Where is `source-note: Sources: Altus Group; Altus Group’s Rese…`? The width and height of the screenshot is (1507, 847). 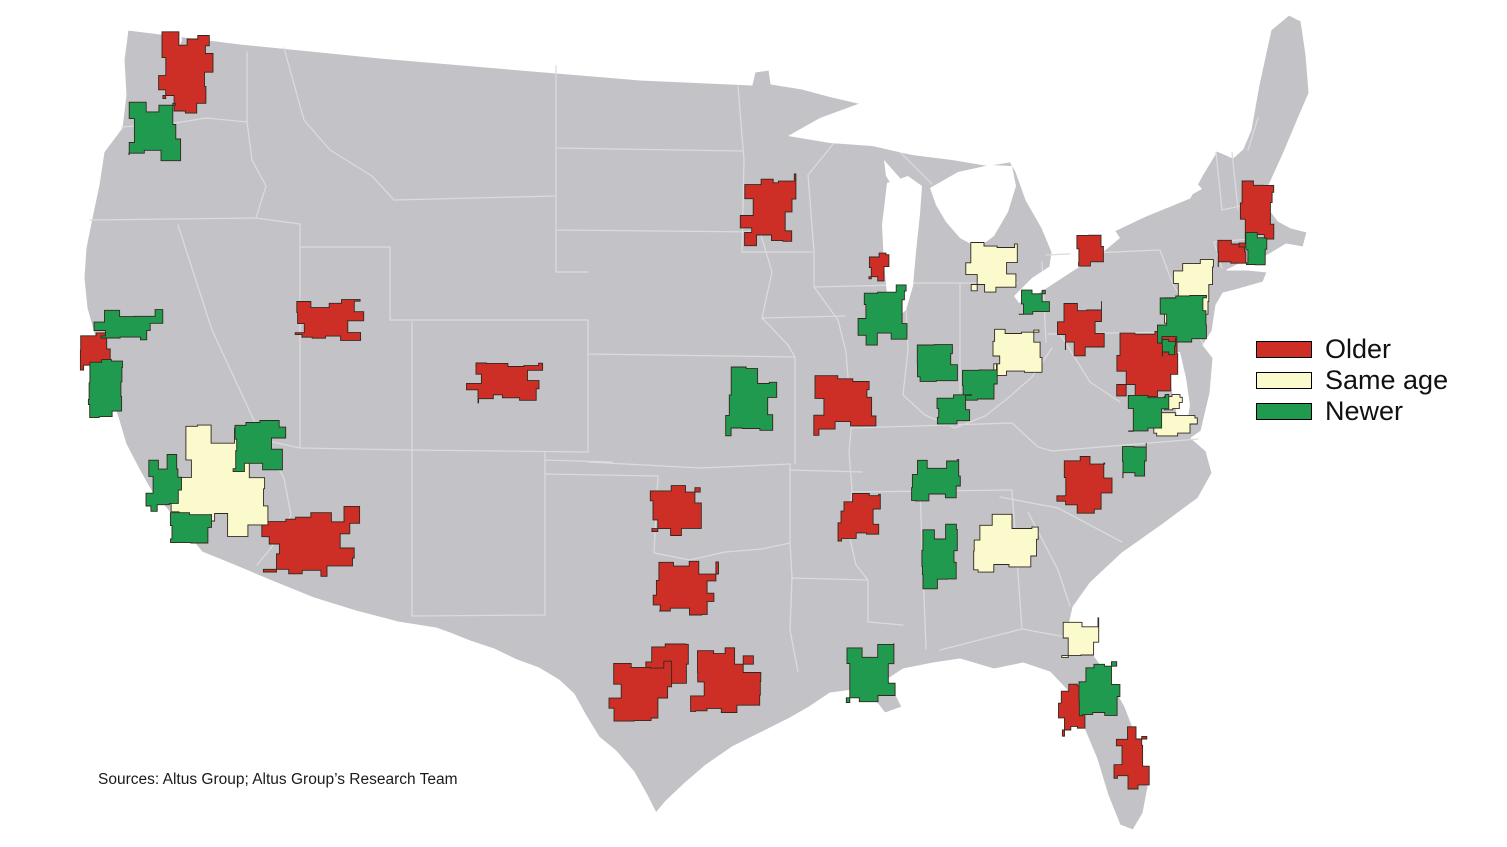
source-note: Sources: Altus Group; Altus Group’s Rese… is located at coordinates (278, 779).